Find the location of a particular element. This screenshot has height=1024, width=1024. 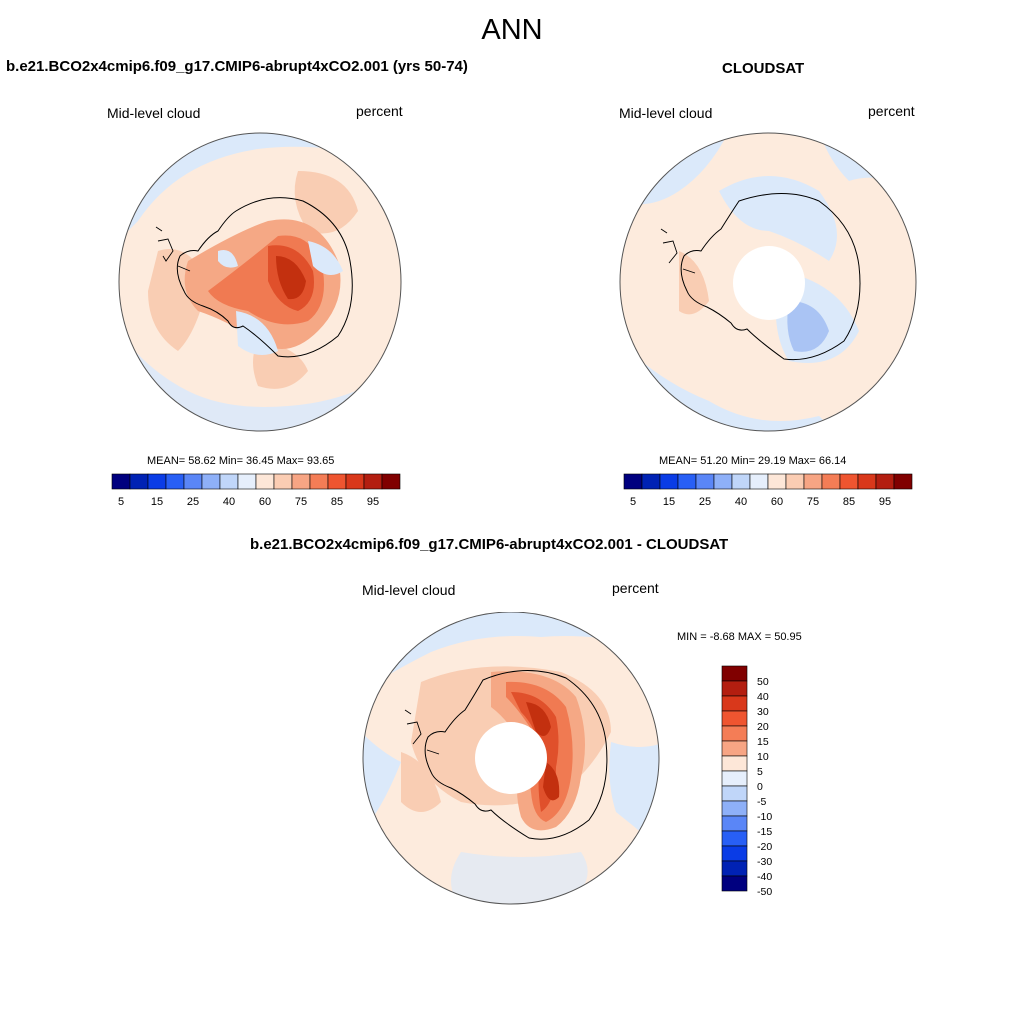

panel-1-units-label: percent is located at coordinates (379, 111).